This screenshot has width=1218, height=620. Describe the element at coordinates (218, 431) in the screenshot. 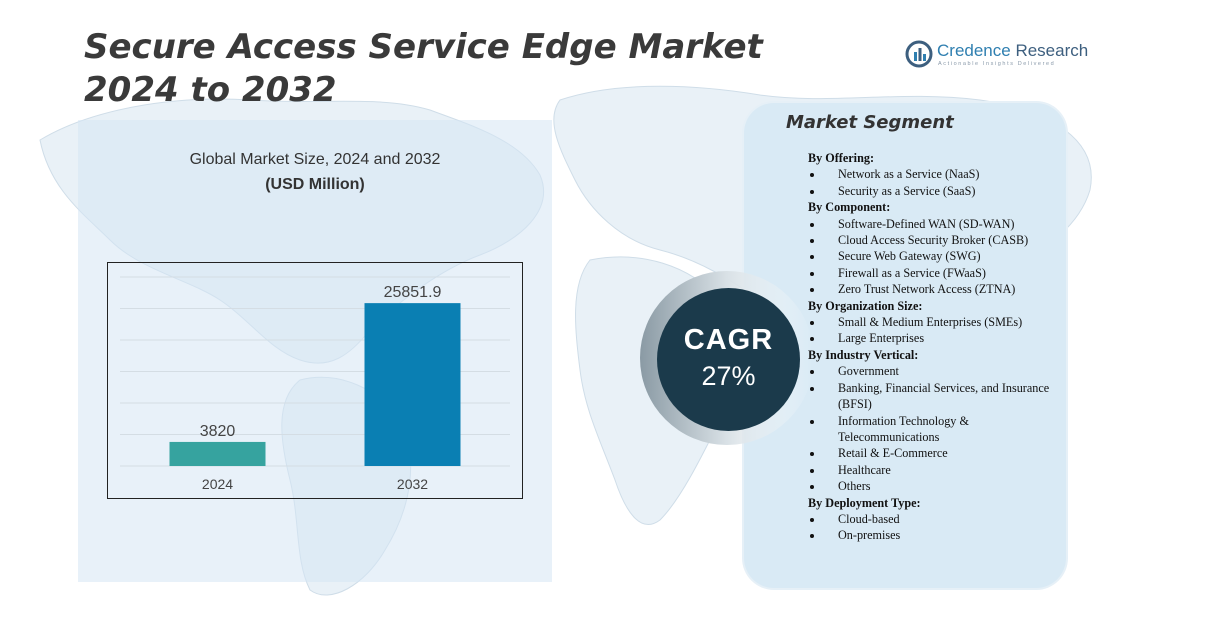

I see `data-label-2024: 3820` at that location.